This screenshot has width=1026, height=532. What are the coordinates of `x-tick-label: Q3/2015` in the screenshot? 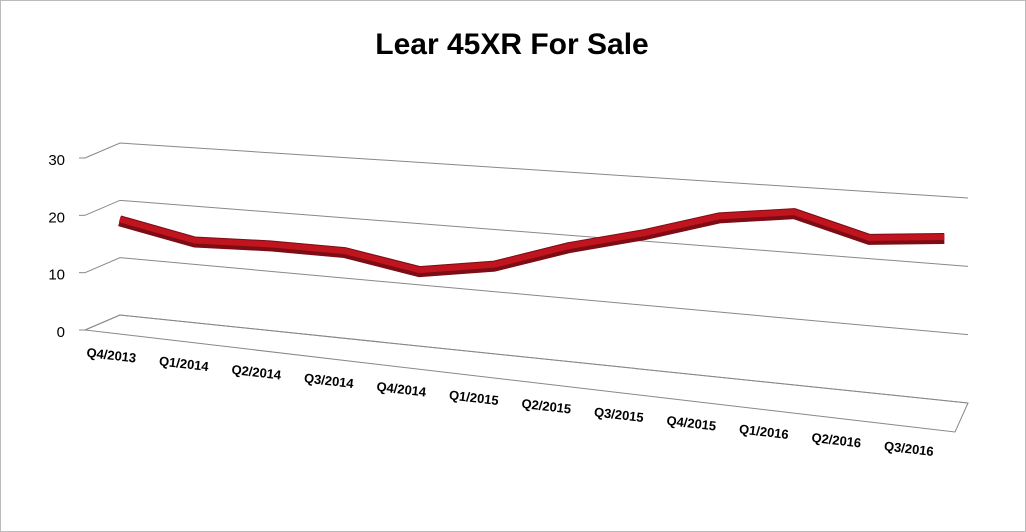 It's located at (618, 414).